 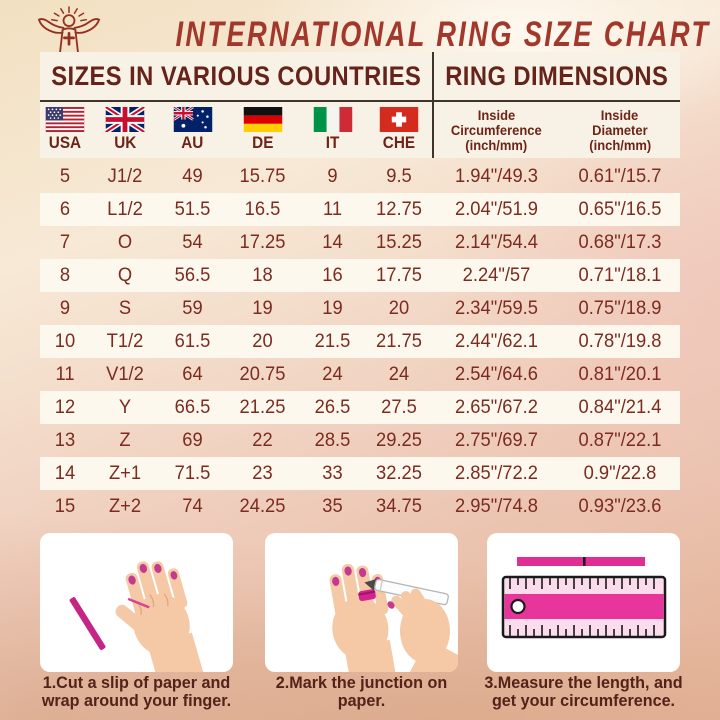 I want to click on ruler-illustration, so click(x=584, y=598).